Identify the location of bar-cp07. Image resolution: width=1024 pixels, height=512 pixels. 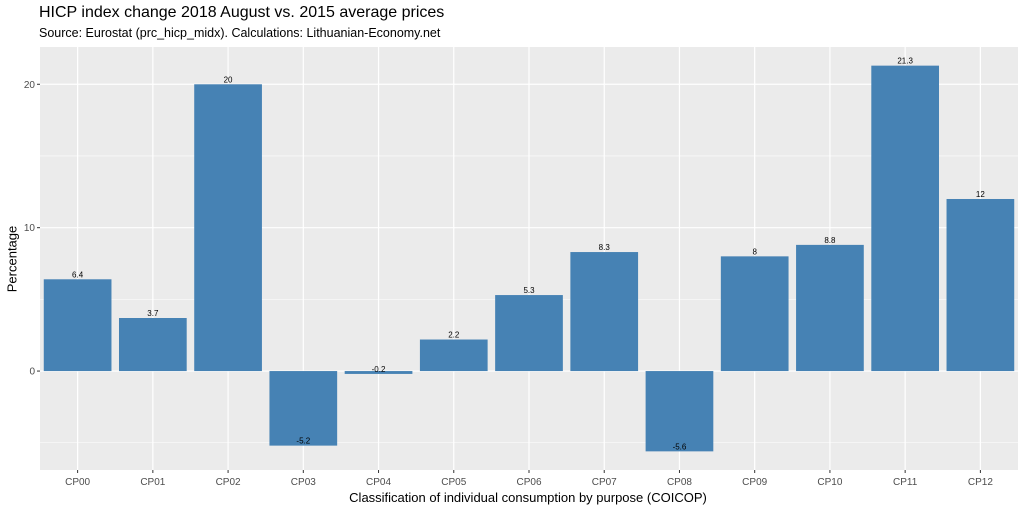
(604, 312).